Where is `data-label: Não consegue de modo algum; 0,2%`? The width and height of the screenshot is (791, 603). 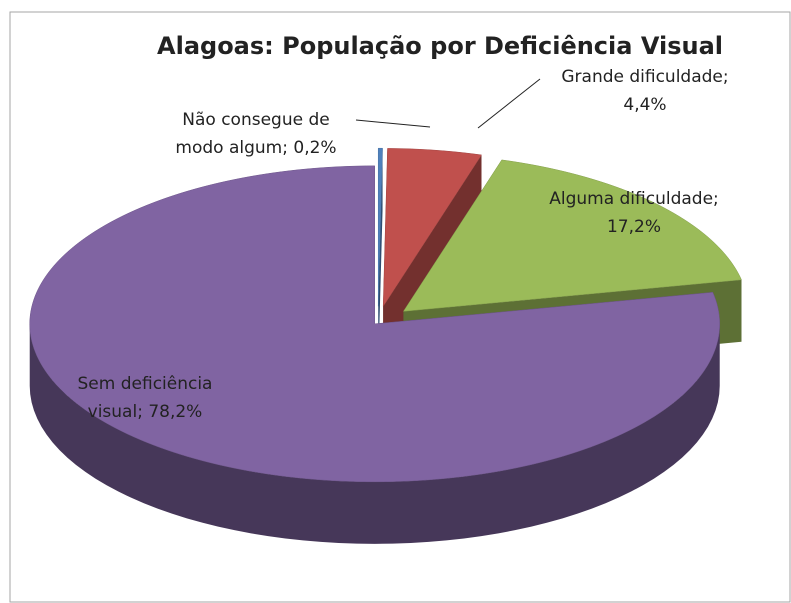
data-label: Não consegue de modo algum; 0,2% is located at coordinates (255, 134).